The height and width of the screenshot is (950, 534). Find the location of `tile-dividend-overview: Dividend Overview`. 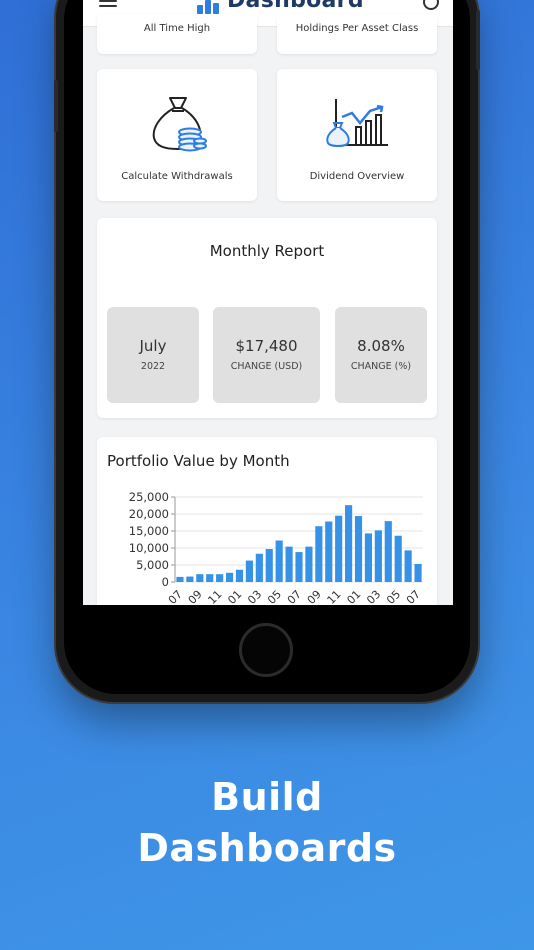

tile-dividend-overview: Dividend Overview is located at coordinates (357, 135).